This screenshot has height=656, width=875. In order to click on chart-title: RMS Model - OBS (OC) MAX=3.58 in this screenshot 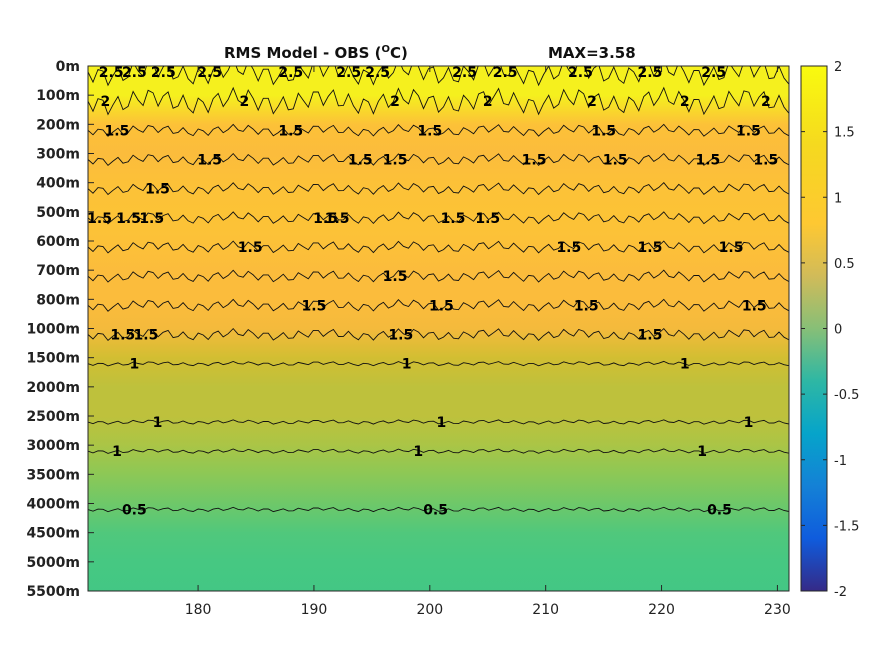, I will do `click(430, 53)`.